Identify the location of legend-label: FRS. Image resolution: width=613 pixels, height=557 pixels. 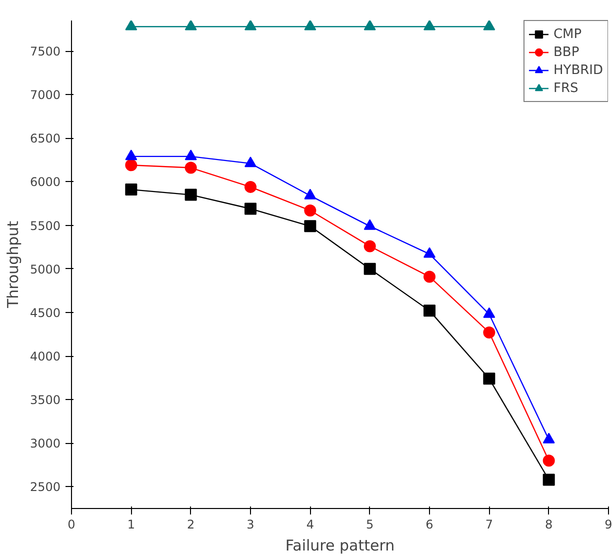
(565, 88).